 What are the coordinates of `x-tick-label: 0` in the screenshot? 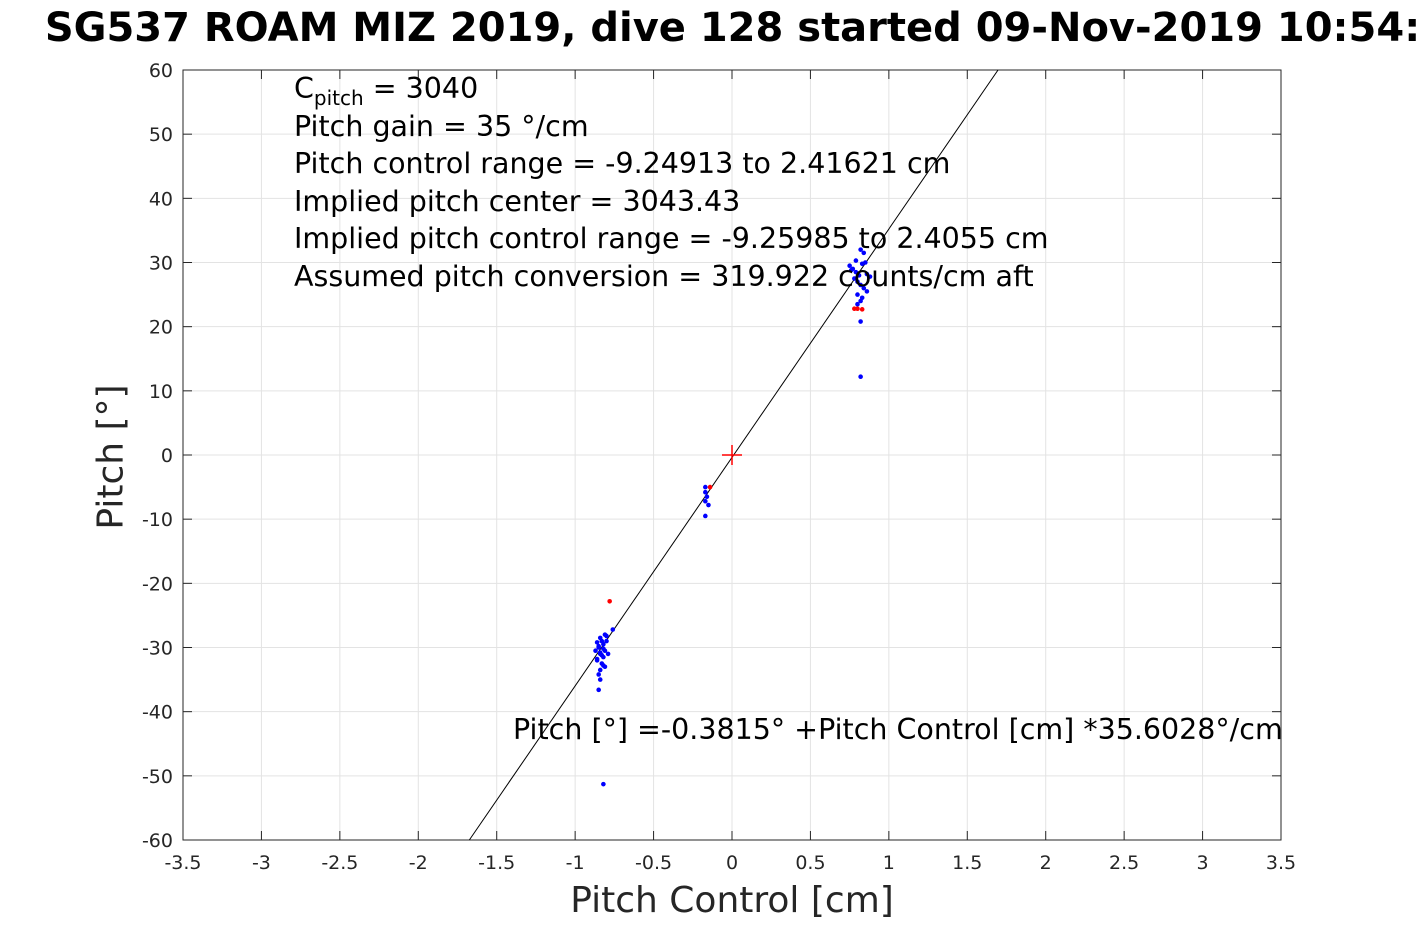 It's located at (732, 863).